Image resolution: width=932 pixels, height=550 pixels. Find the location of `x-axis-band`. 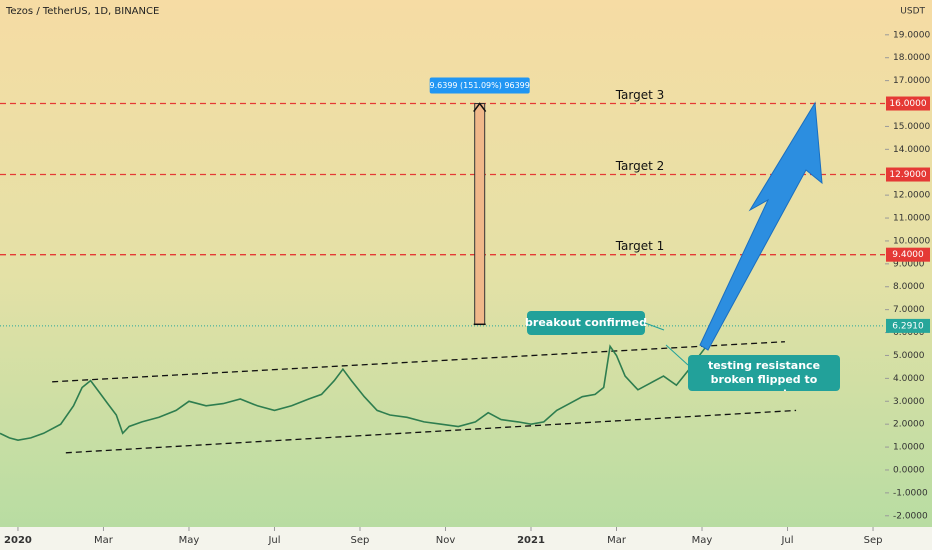

x-axis-band is located at coordinates (466, 538).